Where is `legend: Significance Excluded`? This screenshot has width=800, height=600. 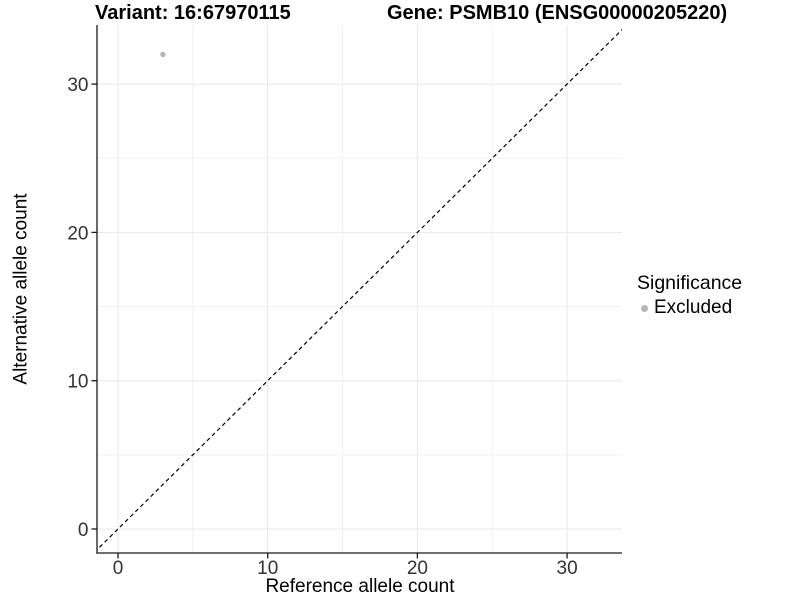 legend: Significance Excluded is located at coordinates (689, 295).